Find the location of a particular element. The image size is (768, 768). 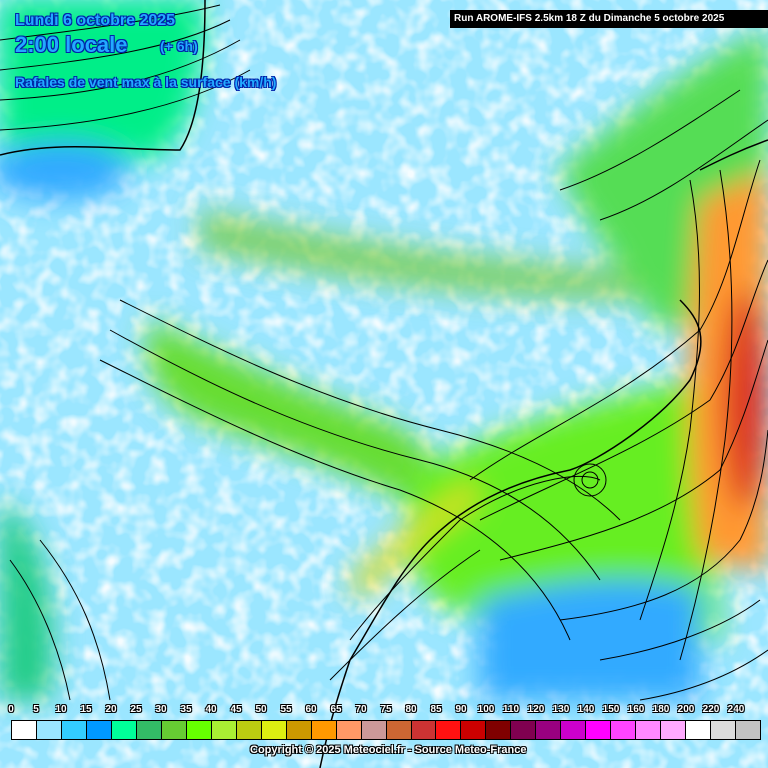

legend-label: 0 is located at coordinates (11, 709).